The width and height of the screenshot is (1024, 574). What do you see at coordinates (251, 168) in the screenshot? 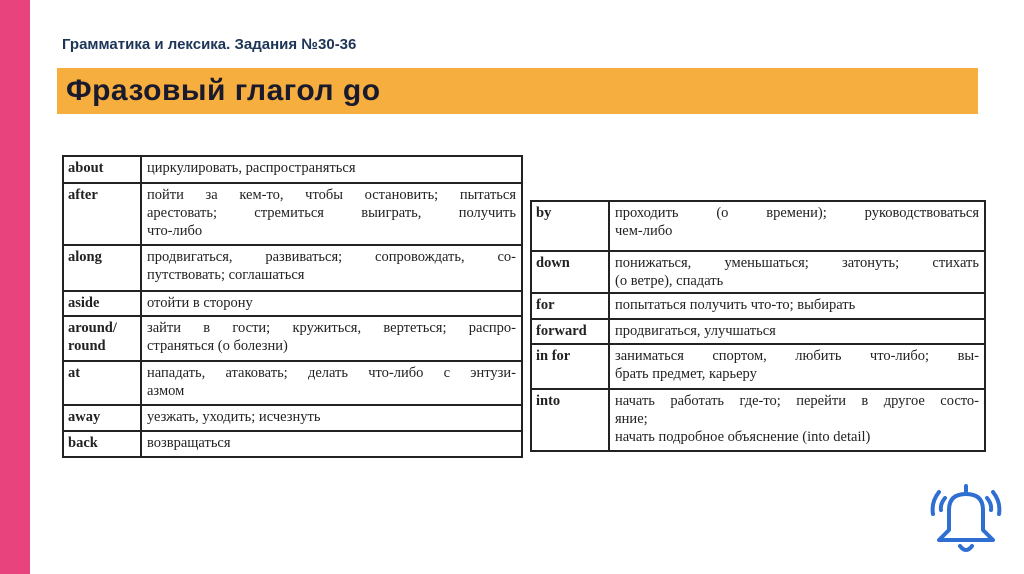
I see `meaning-line: циркулировать, распространяться` at bounding box center [251, 168].